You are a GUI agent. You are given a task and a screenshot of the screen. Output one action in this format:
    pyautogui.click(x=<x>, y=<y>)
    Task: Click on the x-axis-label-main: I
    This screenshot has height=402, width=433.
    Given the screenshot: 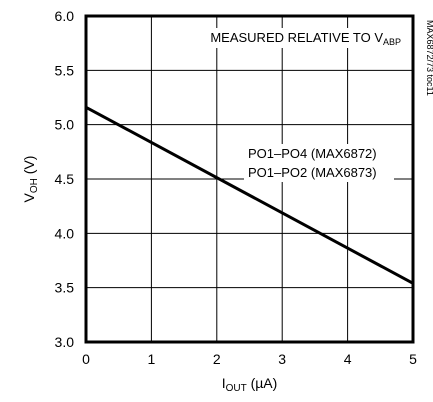 What is the action you would take?
    pyautogui.click(x=224, y=383)
    